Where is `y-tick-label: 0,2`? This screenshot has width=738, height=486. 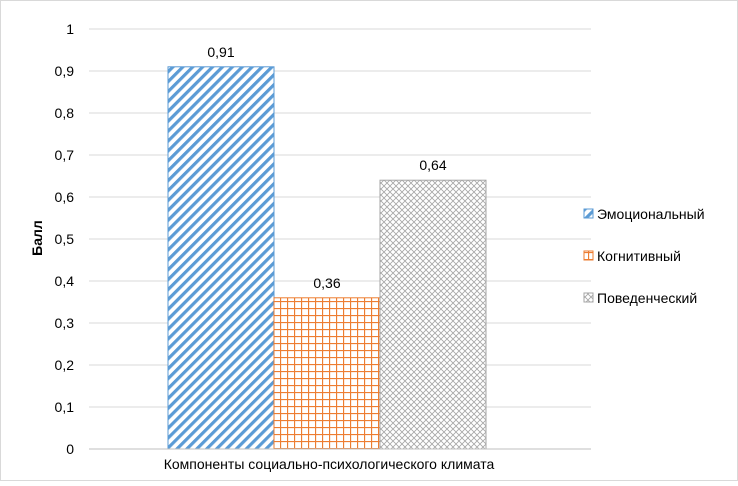
y-tick-label: 0,2 is located at coordinates (65, 365).